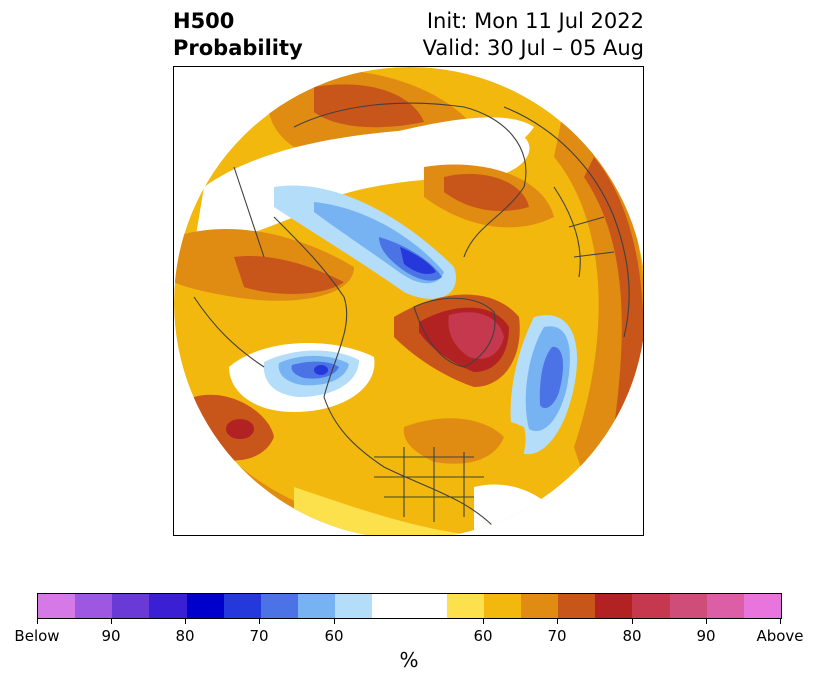  Describe the element at coordinates (533, 48) in the screenshot. I see `title-valid-range: Valid: 30 Jul – 05 Aug` at that location.